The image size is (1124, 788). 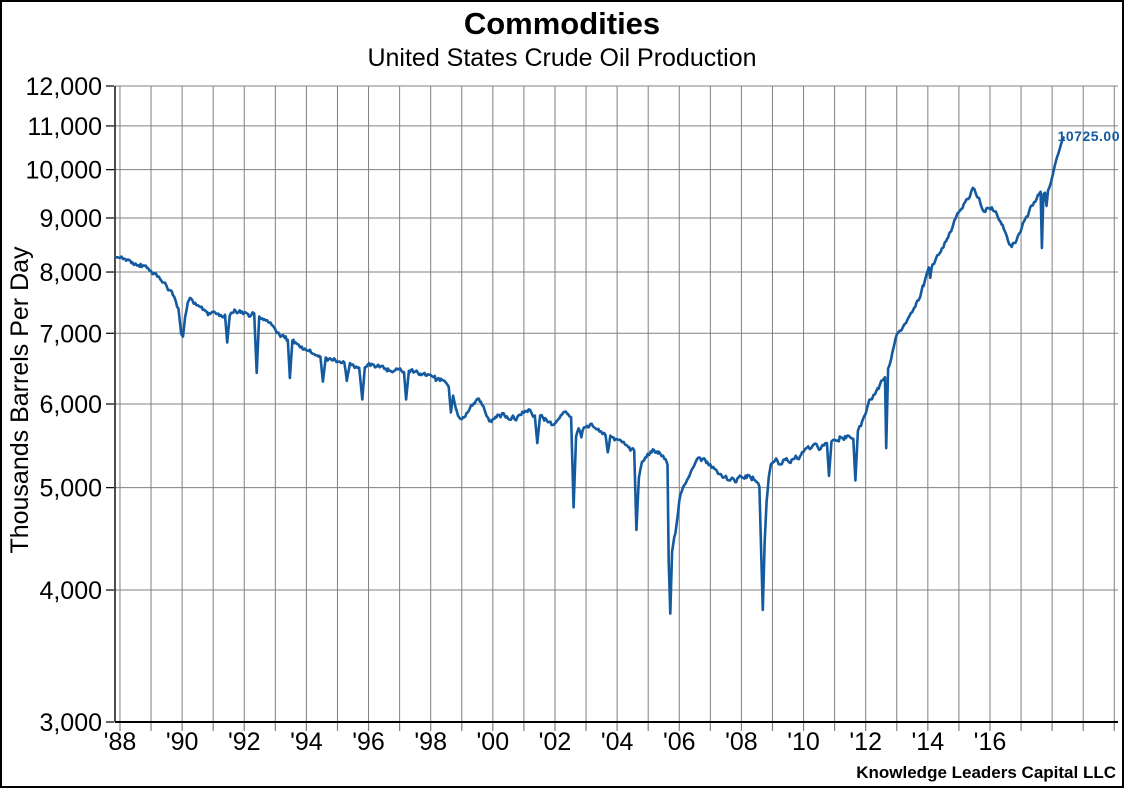 I want to click on x-axis-tick-label: '98, so click(x=430, y=742).